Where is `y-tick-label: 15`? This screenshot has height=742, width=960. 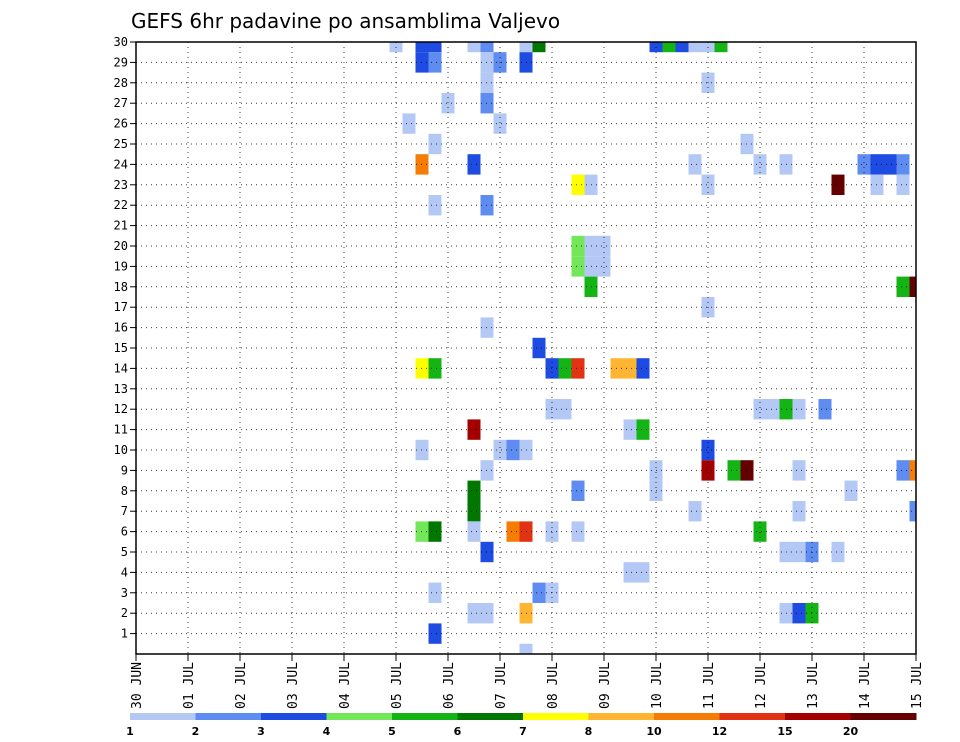
y-tick-label: 15 is located at coordinates (121, 348).